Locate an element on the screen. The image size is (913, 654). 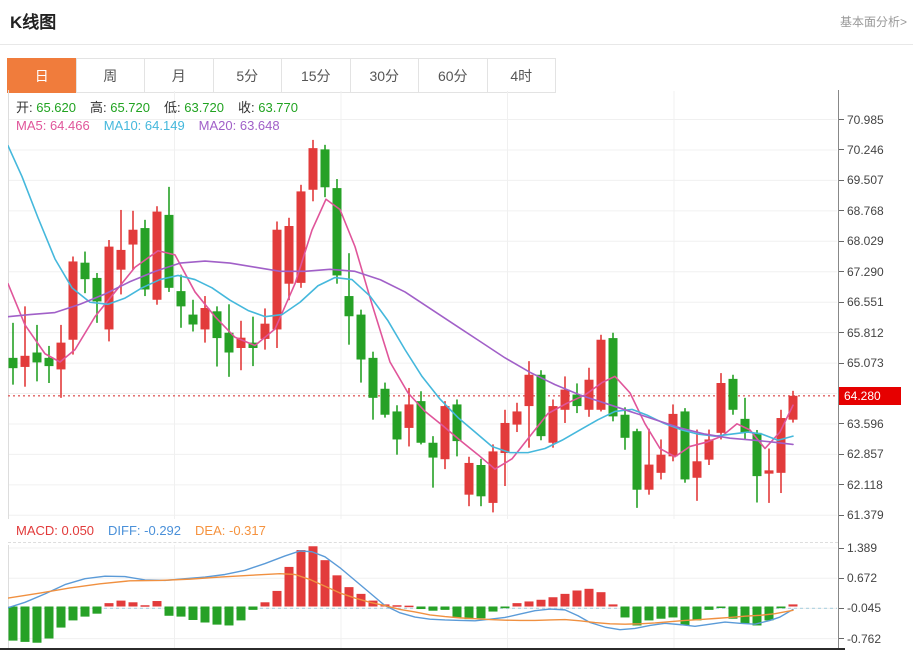
y-axis-label: -0.762 is located at coordinates (860, 639).